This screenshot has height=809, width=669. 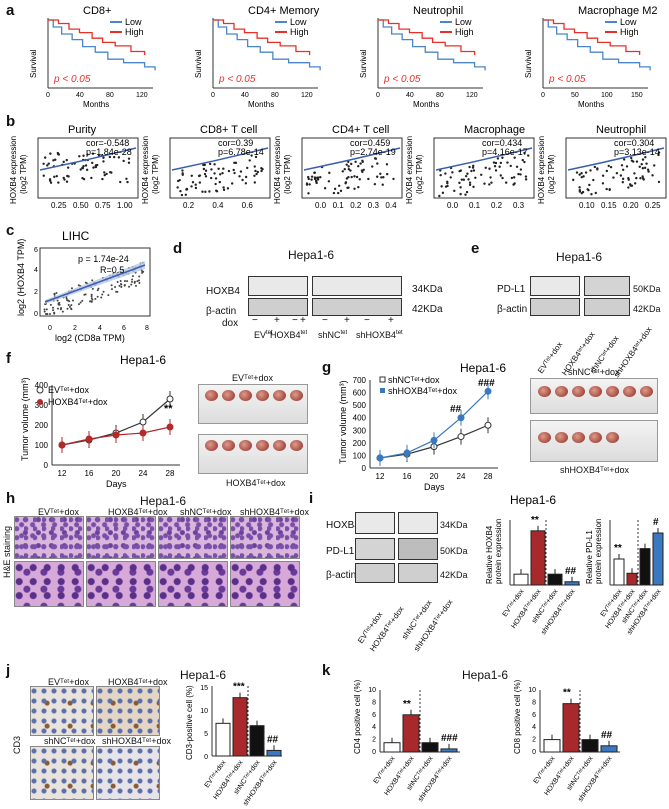 What do you see at coordinates (230, 323) in the screenshot?
I see `d-dox: dox` at bounding box center [230, 323].